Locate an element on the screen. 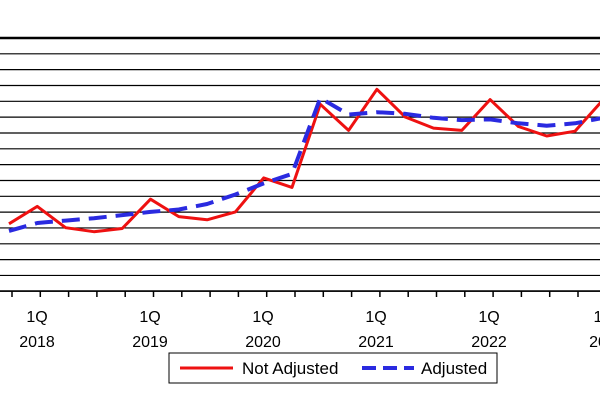 The height and width of the screenshot is (400, 600). x-tick-labels: 1Q 2018 1Q 2019 1Q 2020 1Q 2021 1Q 2022 1 20 is located at coordinates (309, 330).